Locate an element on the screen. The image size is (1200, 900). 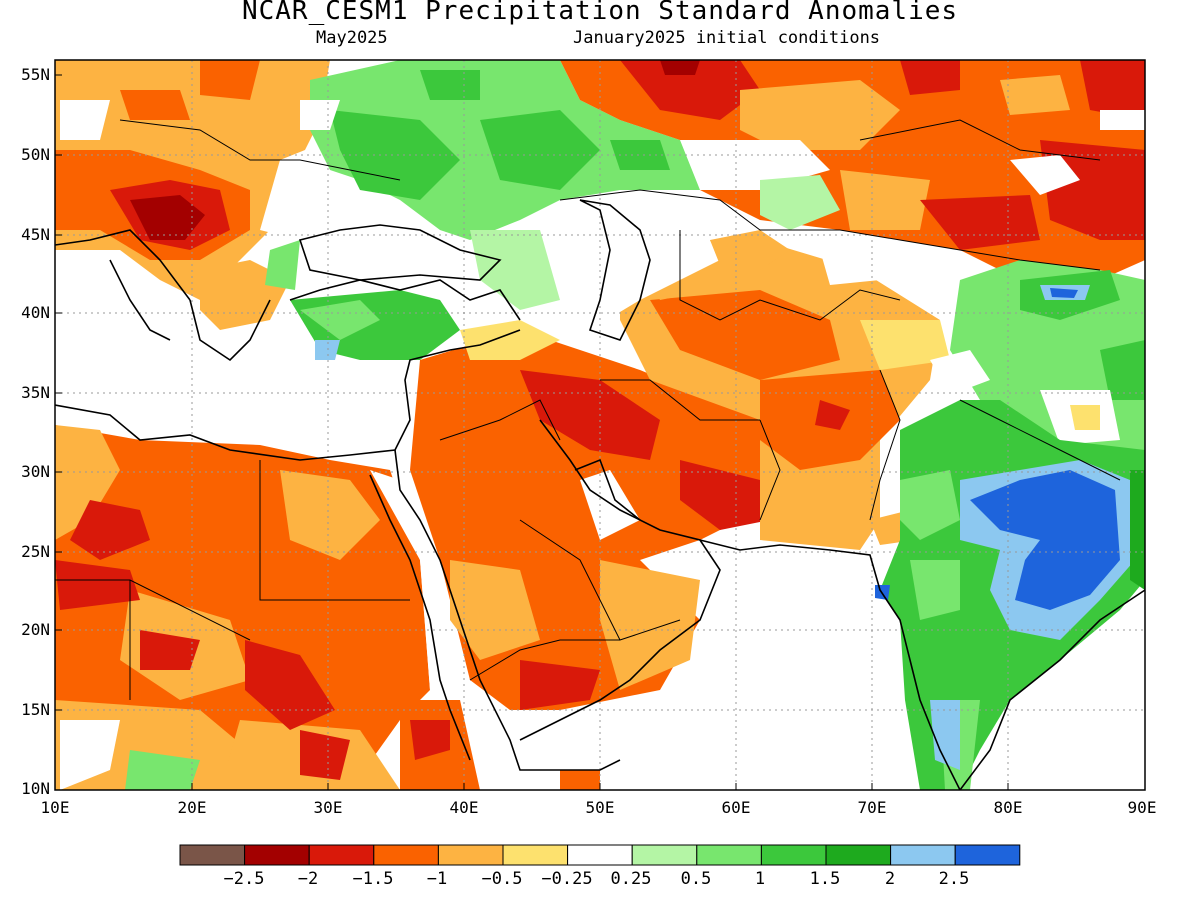
colorbar-label: 2.5 is located at coordinates (954, 879).